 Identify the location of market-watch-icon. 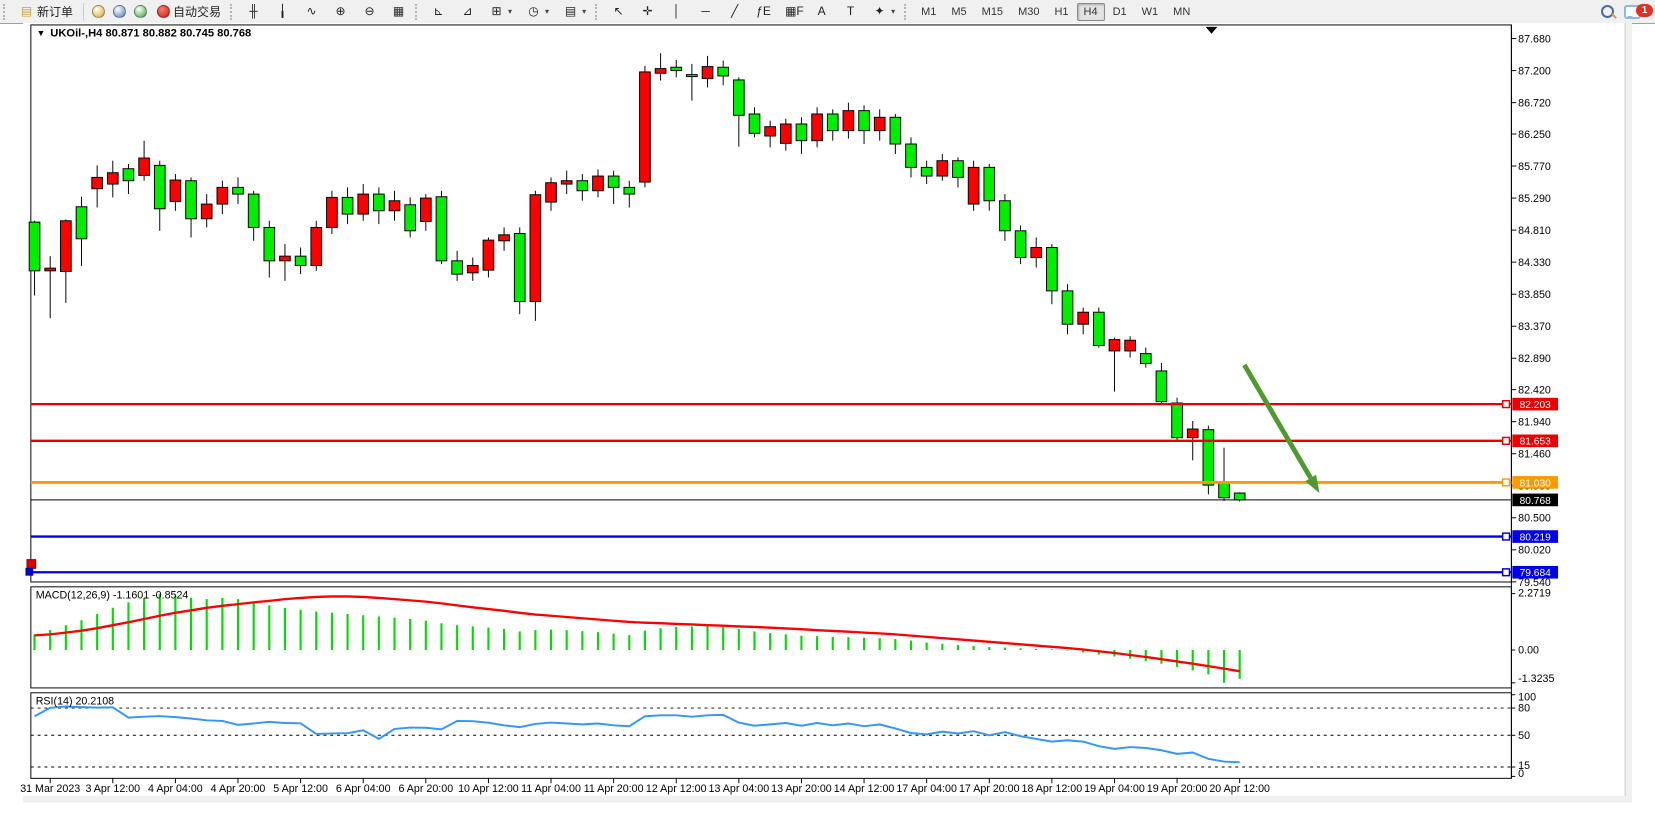
(120, 11).